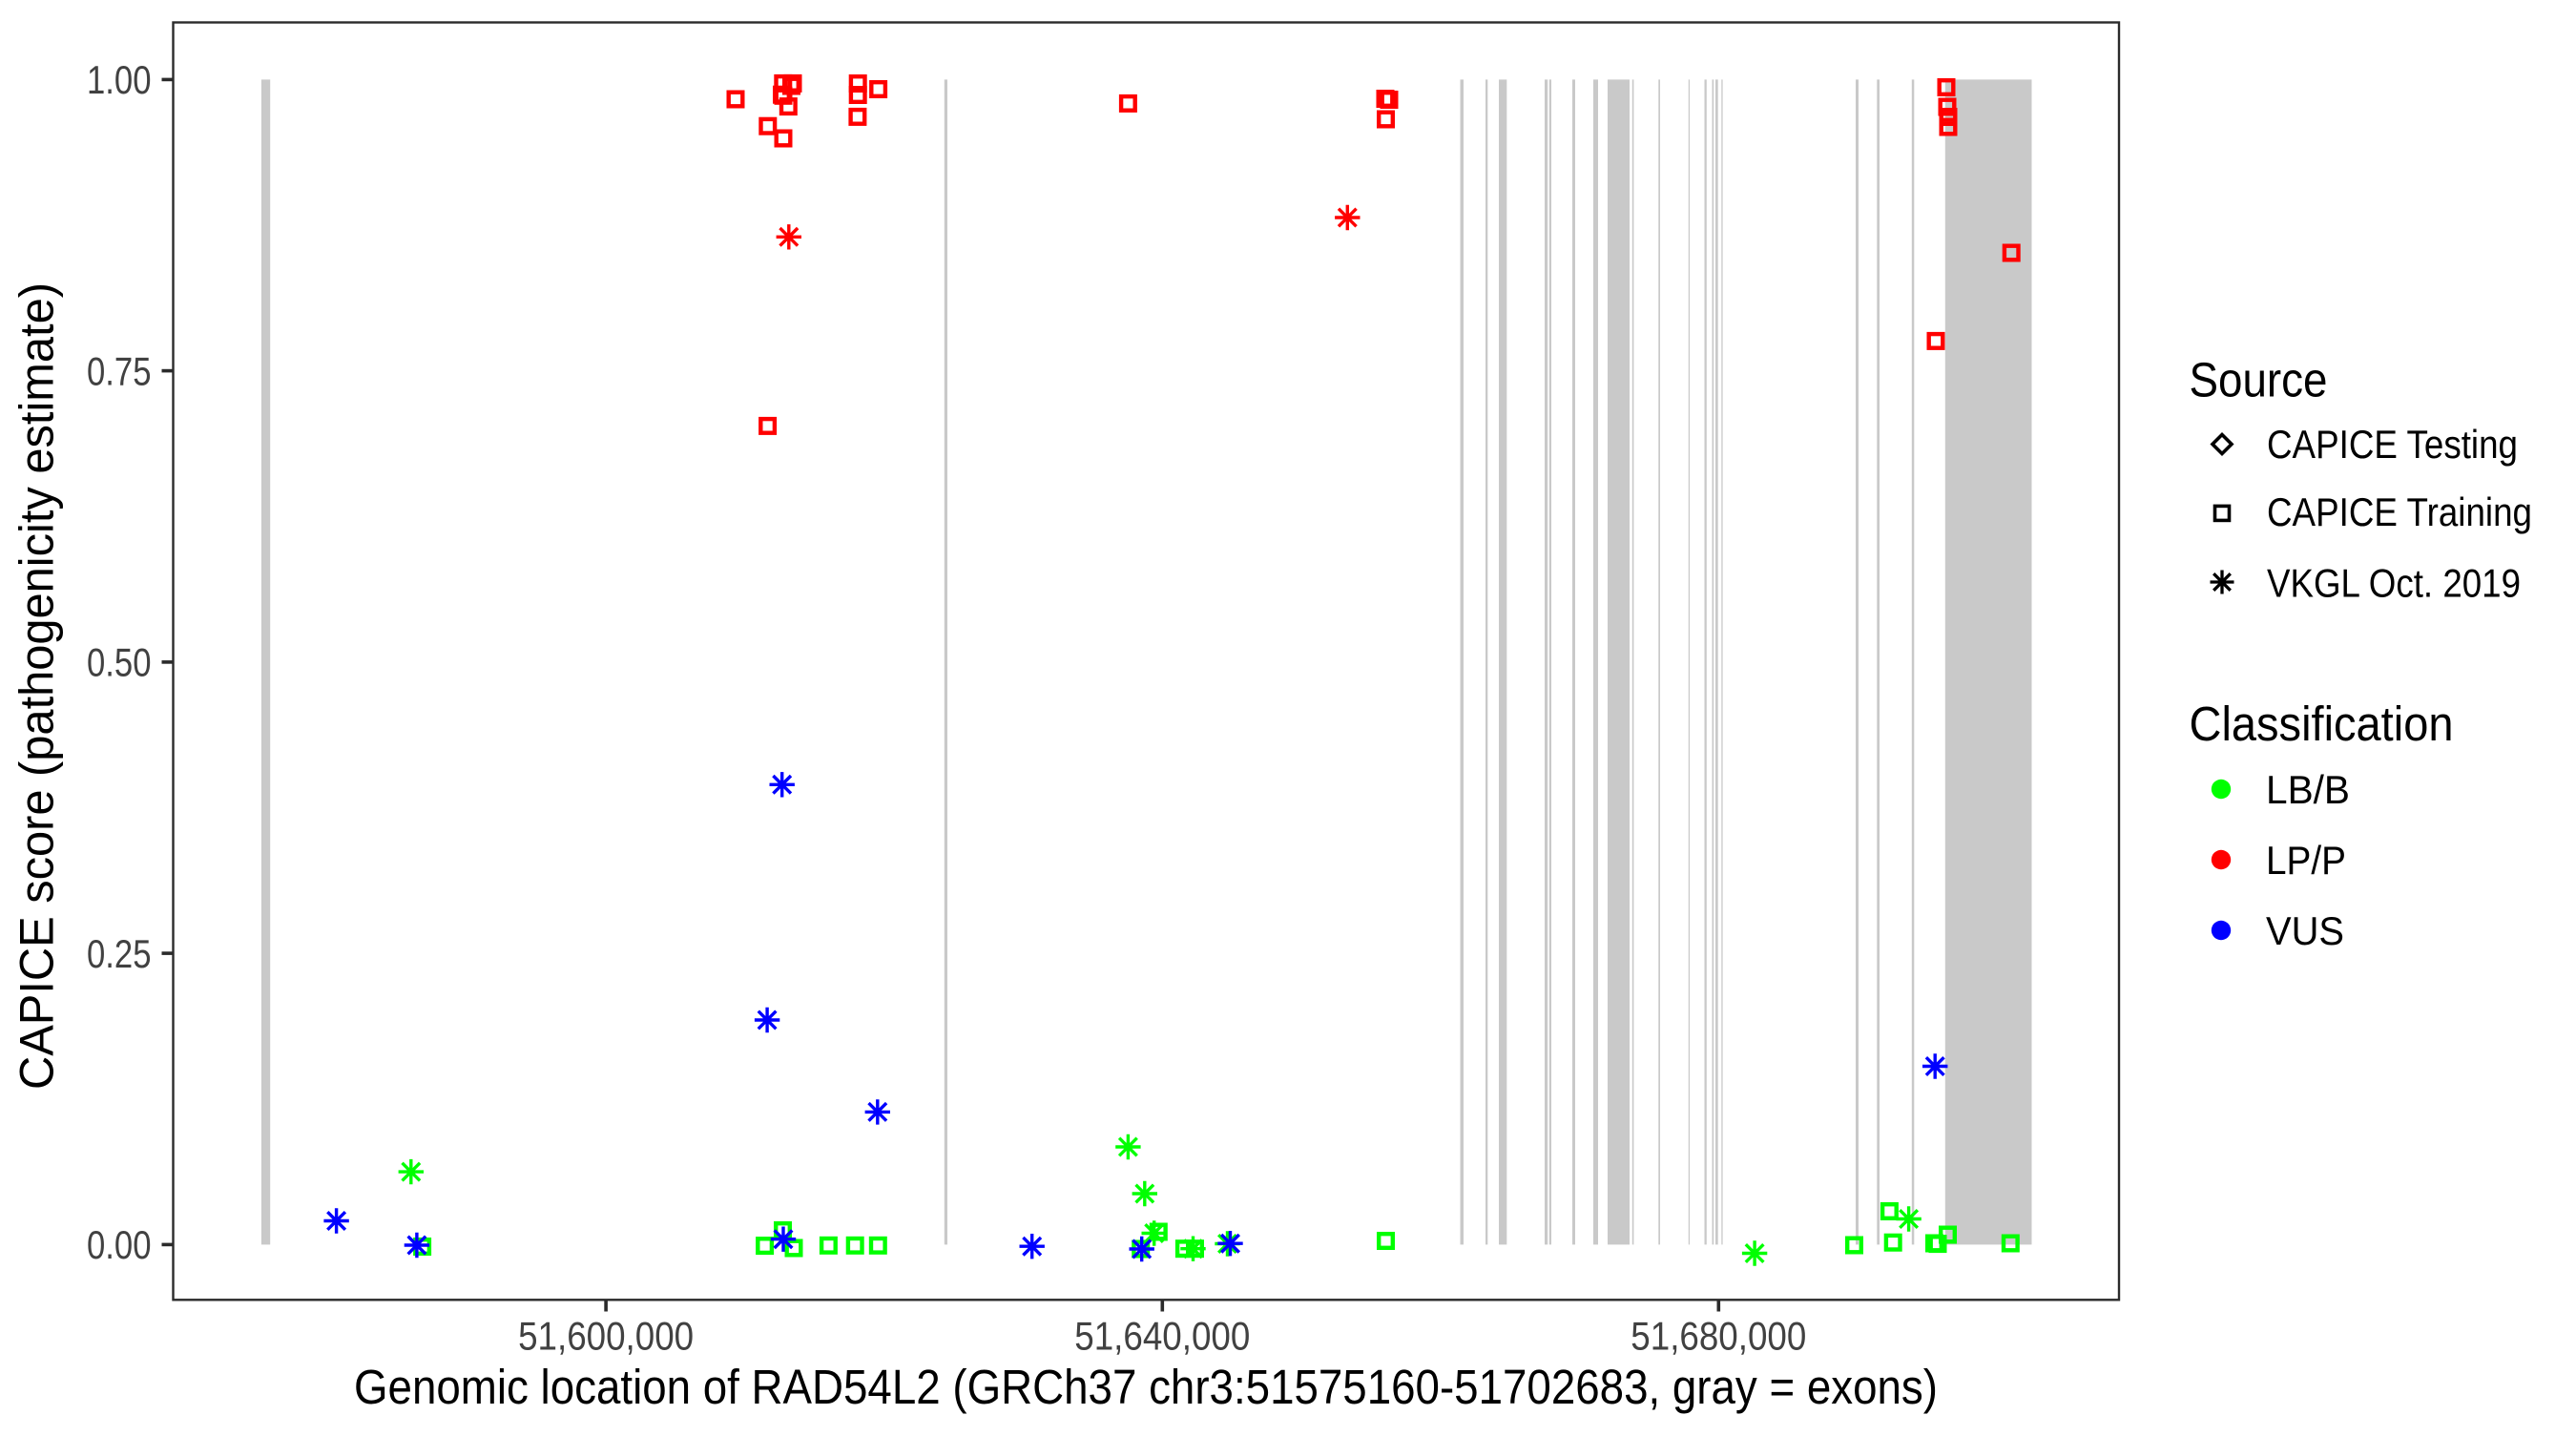  I want to click on svg-text: 51,640,000, so click(1162, 1336).